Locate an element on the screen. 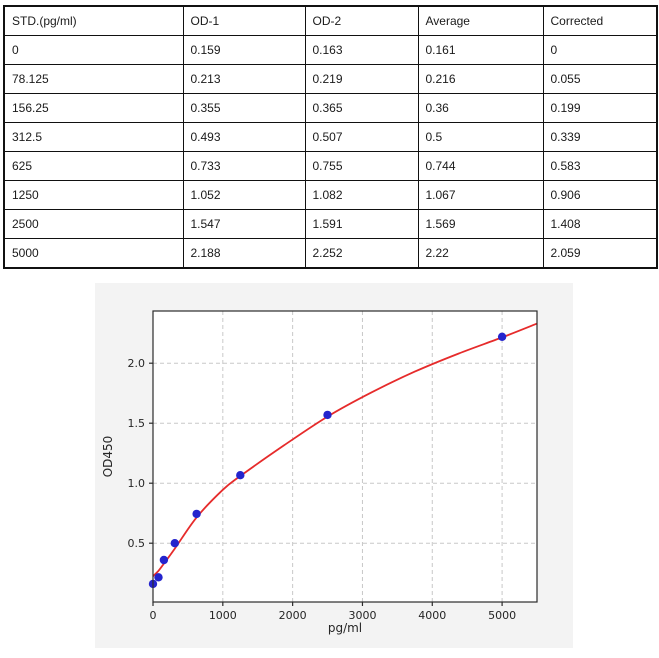 The image size is (659, 658). table-cell: 625 is located at coordinates (93, 166).